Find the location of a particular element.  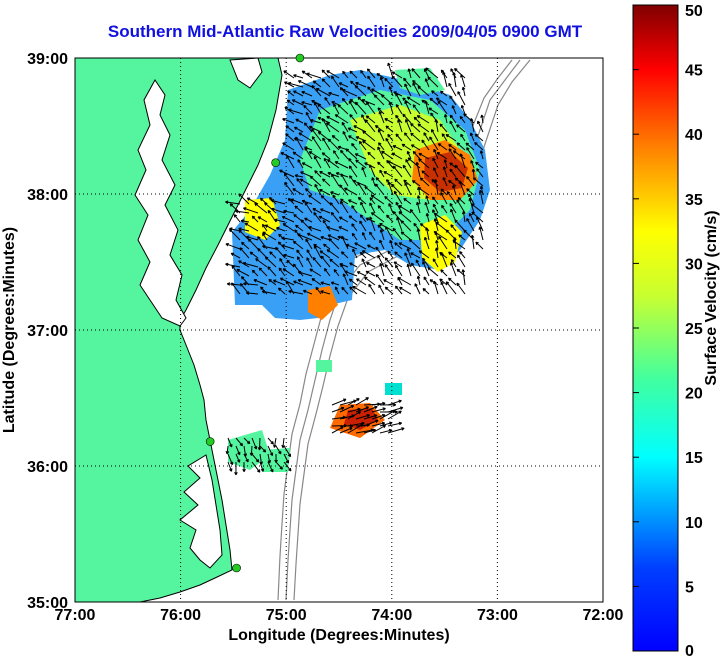

colorbar-tick-label: 50 is located at coordinates (694, 11).